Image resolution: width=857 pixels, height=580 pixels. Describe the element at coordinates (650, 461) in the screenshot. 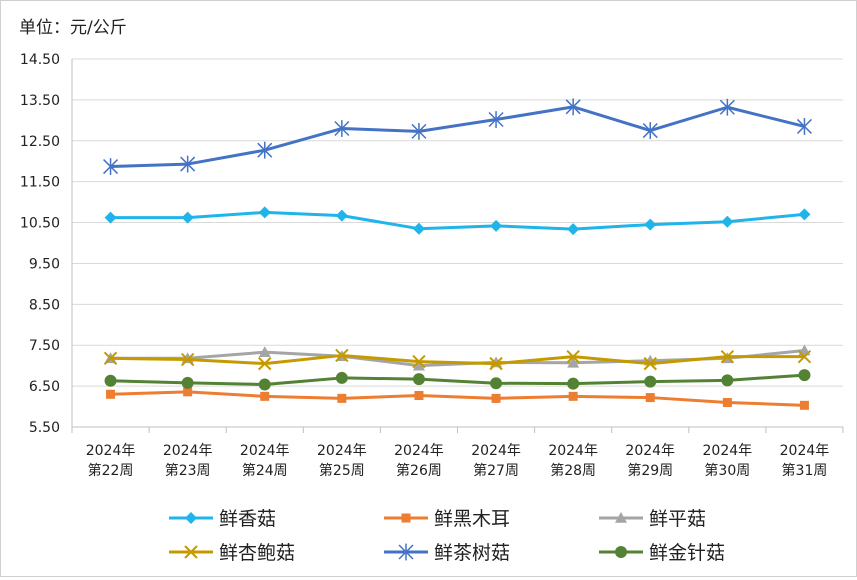

I see `x-tick-label: 2024年第29周` at that location.